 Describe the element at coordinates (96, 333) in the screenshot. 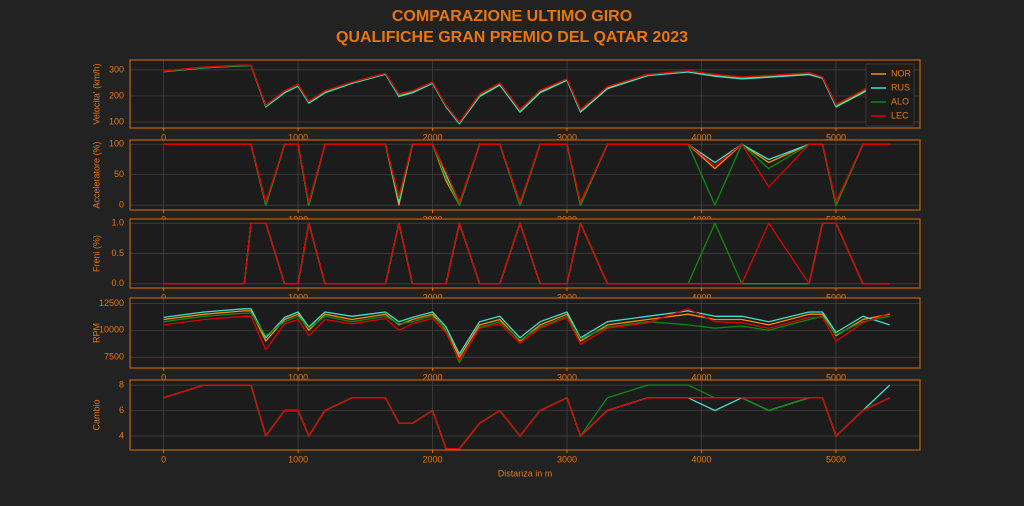

I see `y-axis-label: RPM` at that location.